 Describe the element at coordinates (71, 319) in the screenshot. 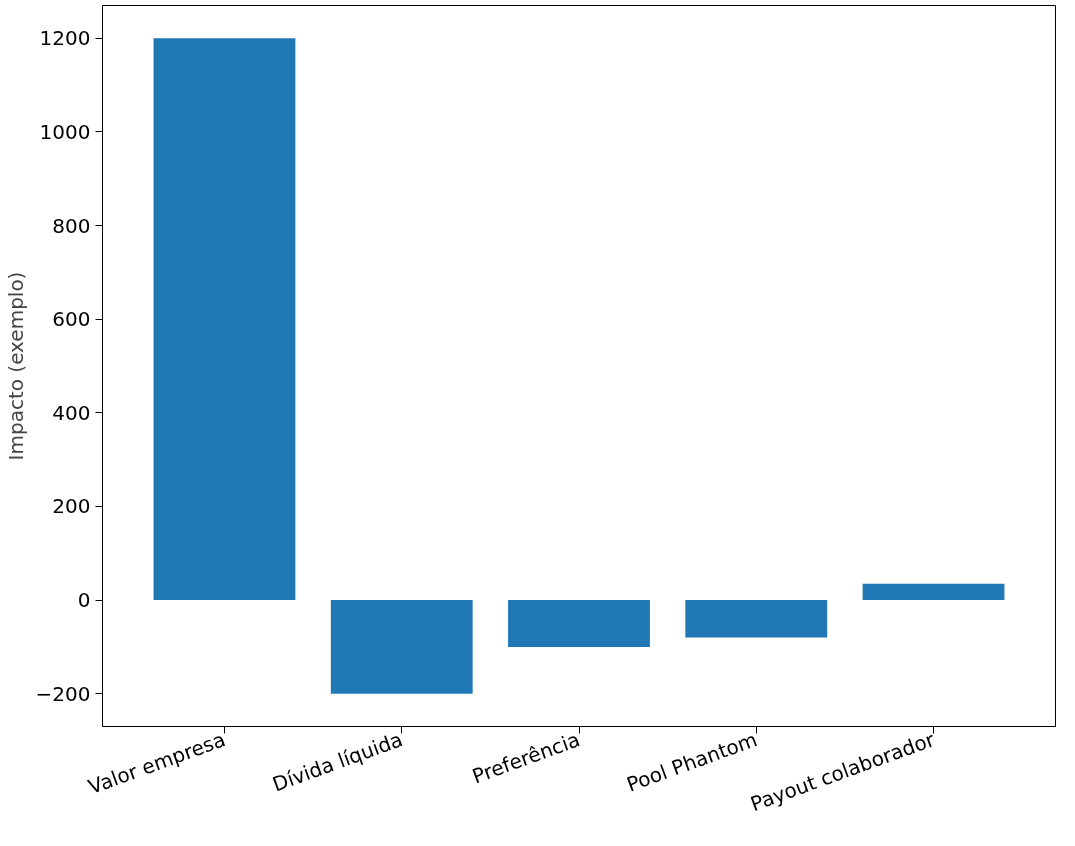

I see `y-tick-label: 600` at that location.